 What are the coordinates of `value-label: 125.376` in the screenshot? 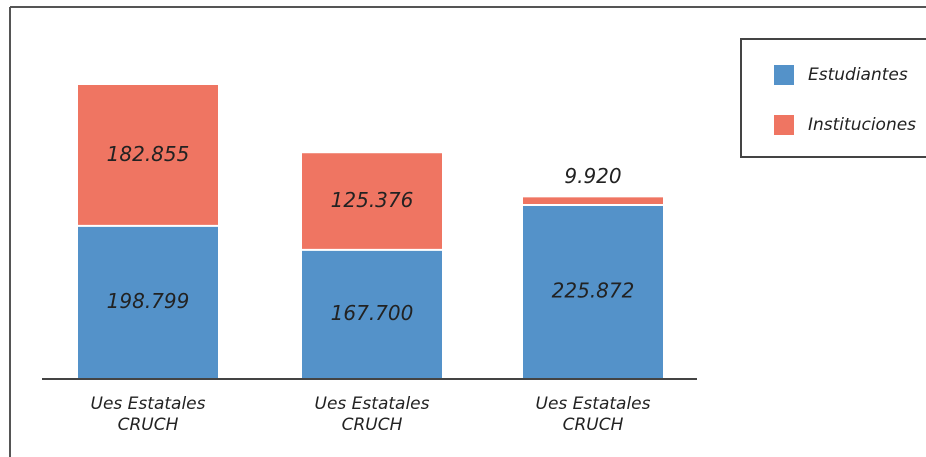 It's located at (372, 200).